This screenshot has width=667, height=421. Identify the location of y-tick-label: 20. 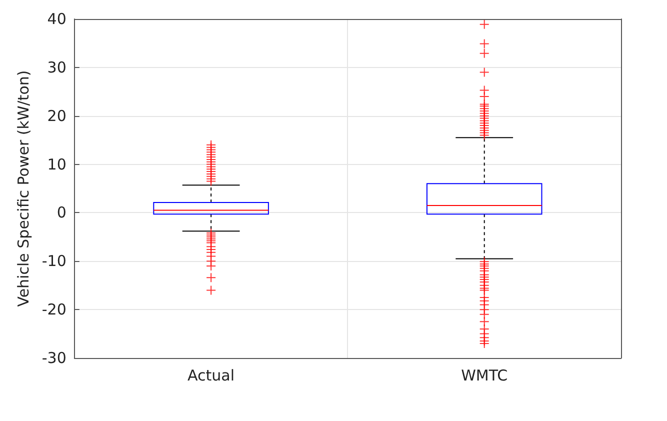
(56, 115).